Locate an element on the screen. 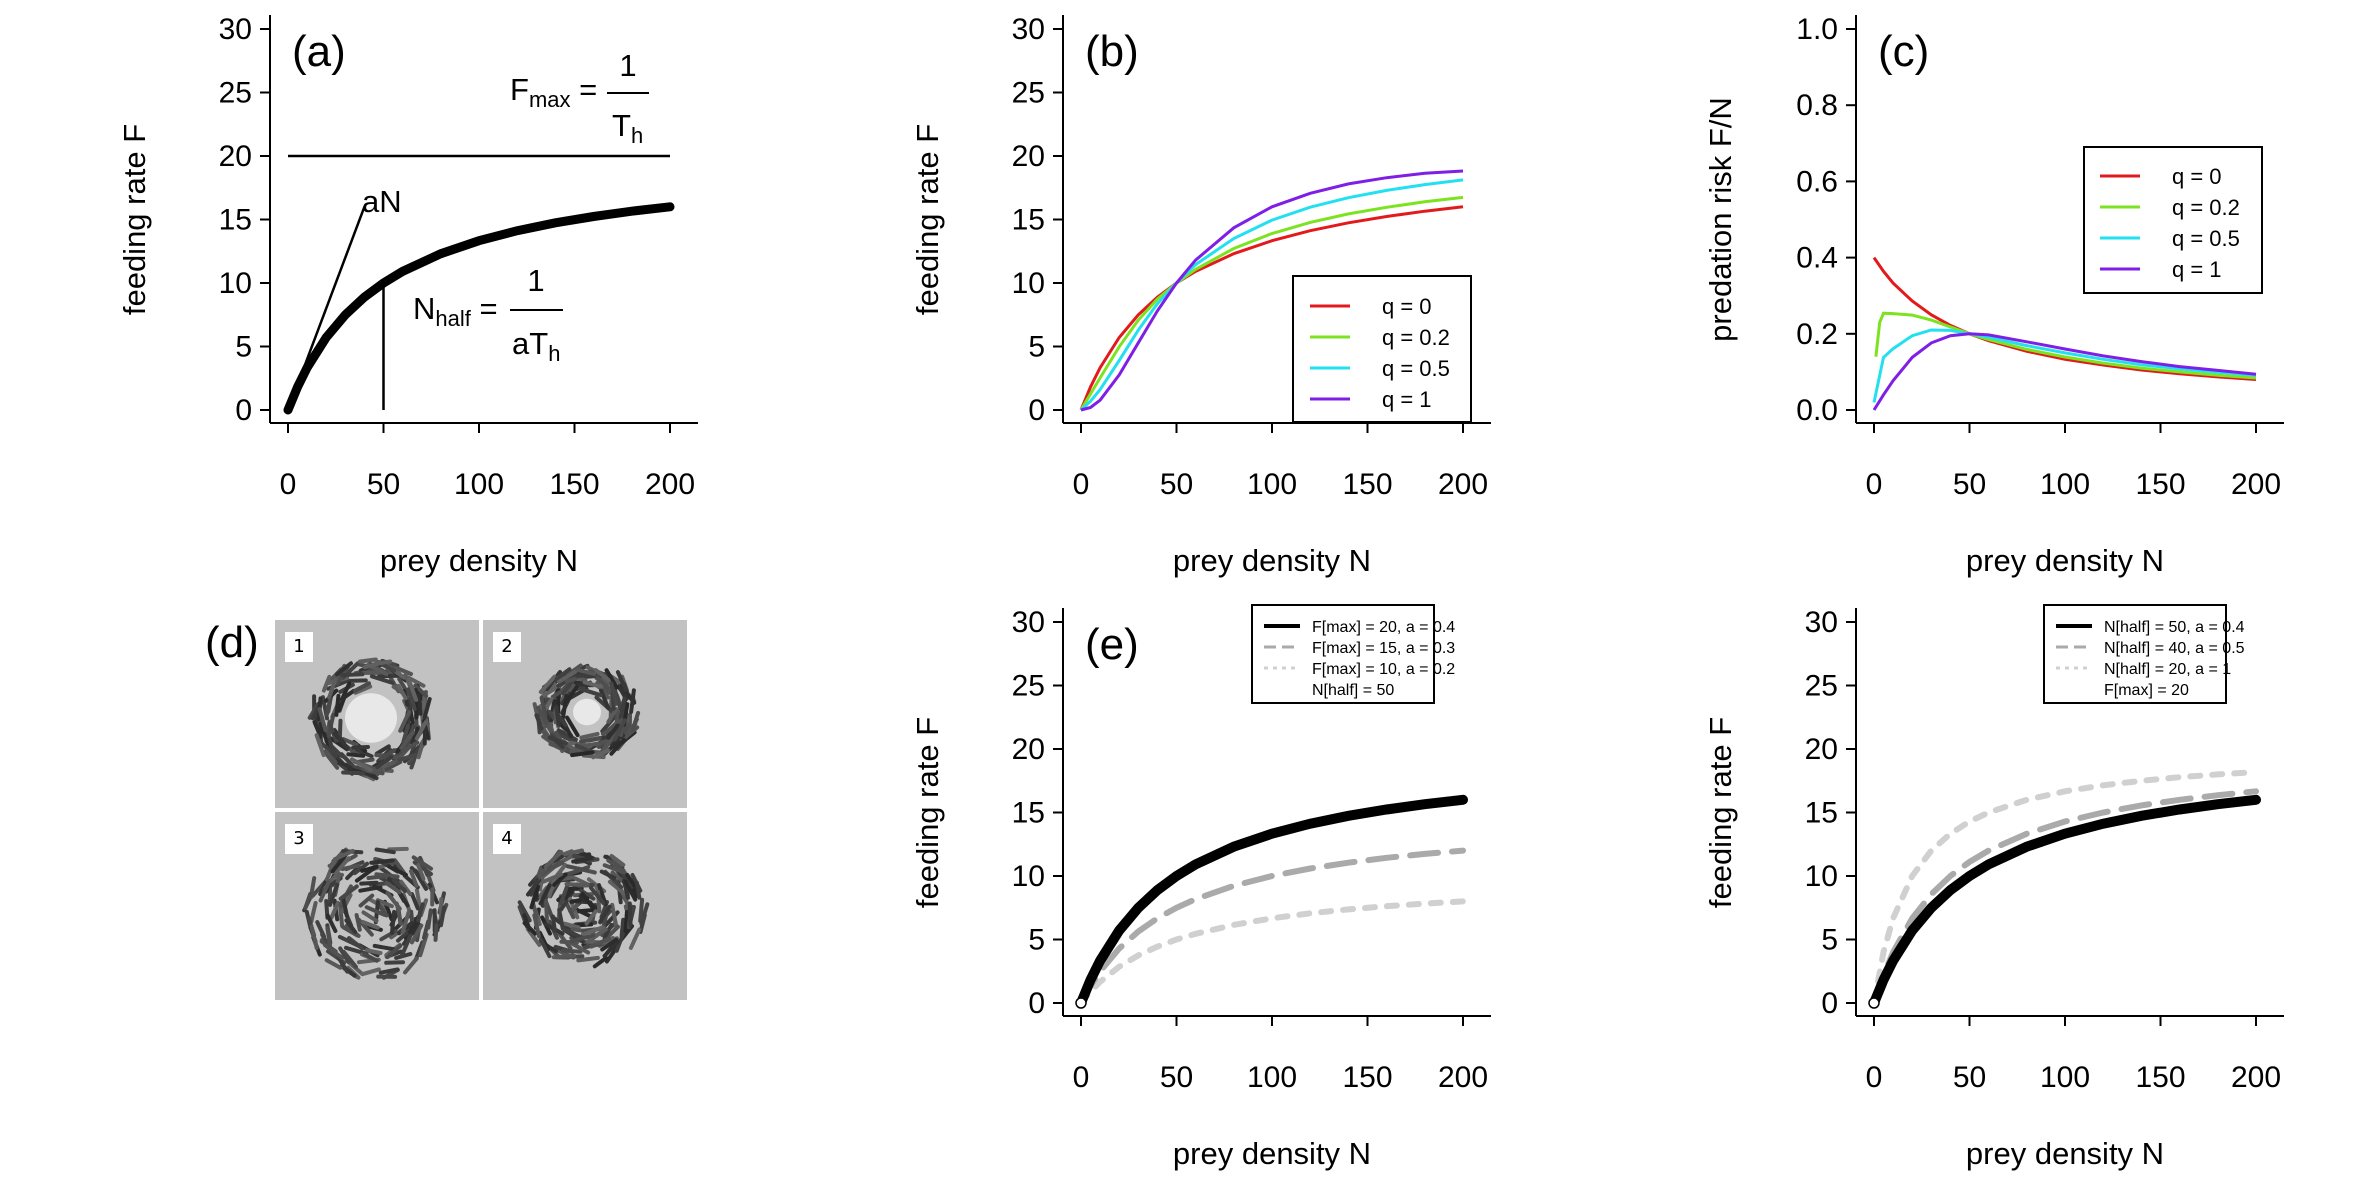  panel-label: (a) is located at coordinates (319, 51).